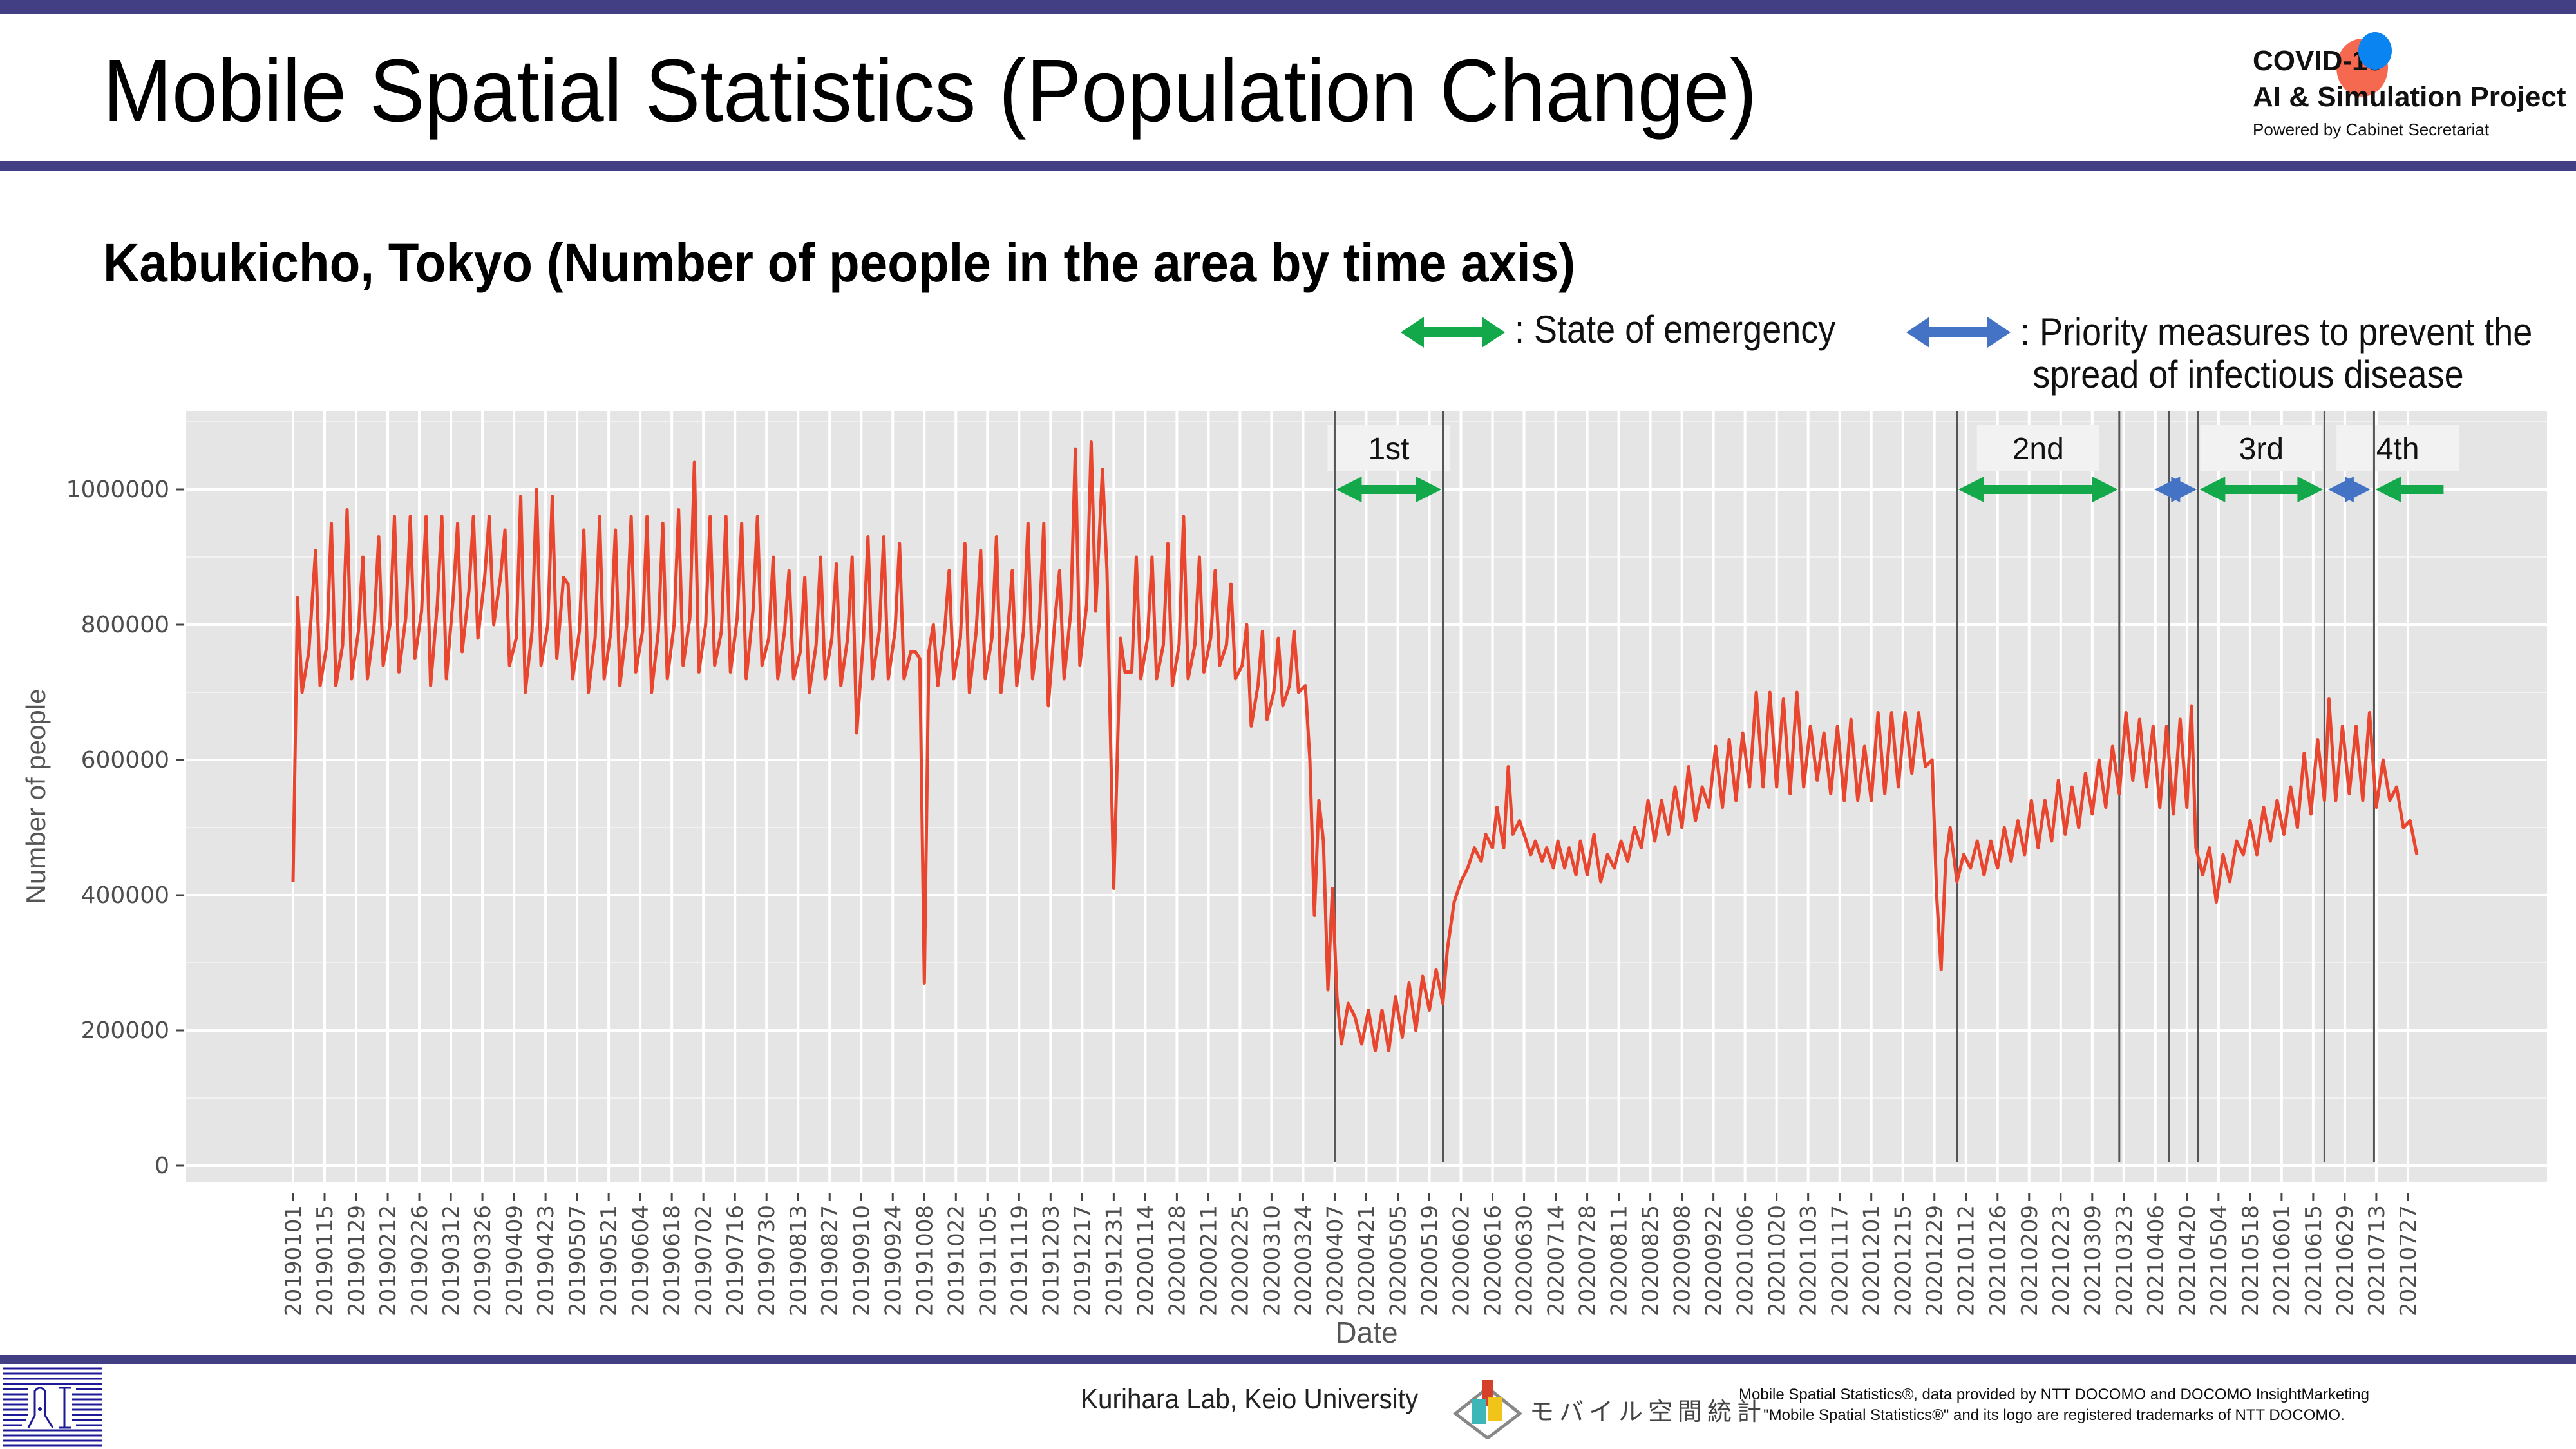 The height and width of the screenshot is (1449, 2576). Describe the element at coordinates (2061, 1260) in the screenshot. I see `x-tick-label: 20210223` at that location.